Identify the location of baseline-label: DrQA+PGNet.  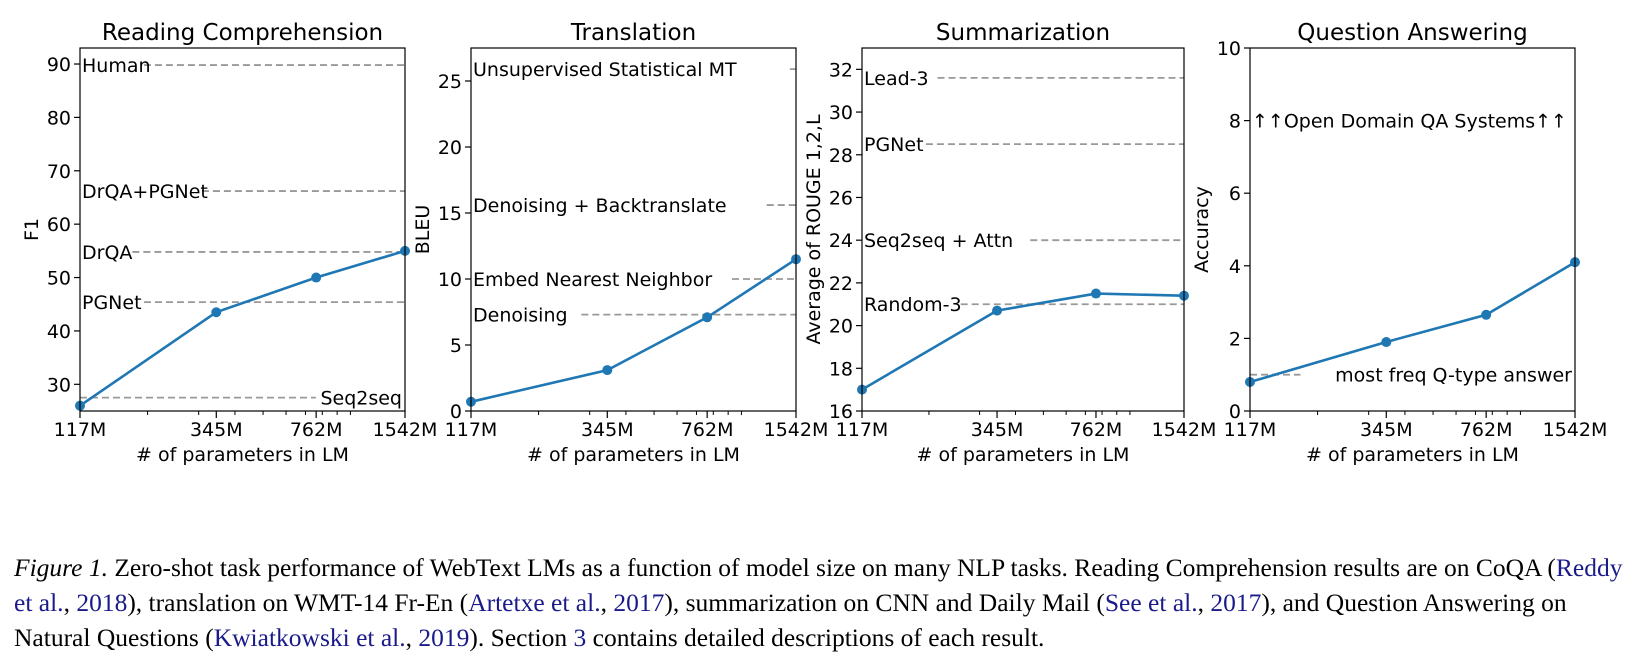
(145, 192).